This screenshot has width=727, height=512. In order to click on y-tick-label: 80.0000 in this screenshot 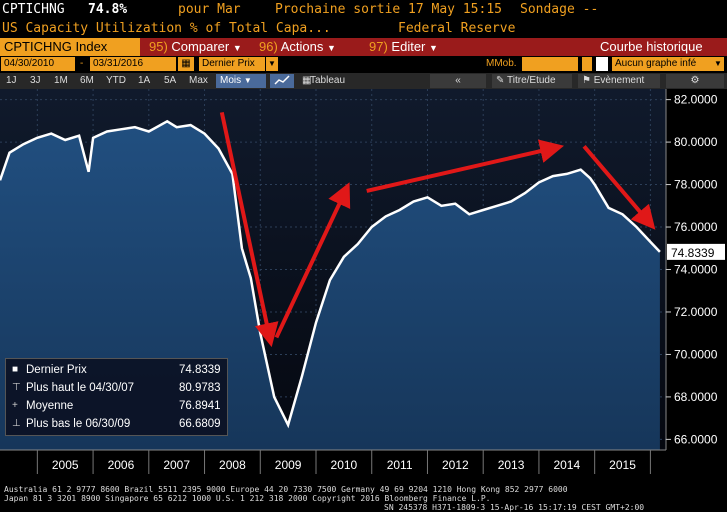, I will do `click(696, 142)`.